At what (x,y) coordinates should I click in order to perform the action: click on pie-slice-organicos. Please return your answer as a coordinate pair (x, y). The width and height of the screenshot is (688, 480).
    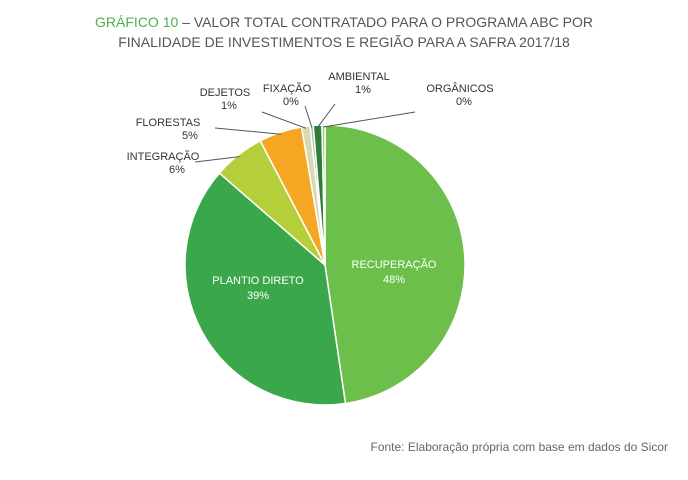
    Looking at the image, I should click on (323, 195).